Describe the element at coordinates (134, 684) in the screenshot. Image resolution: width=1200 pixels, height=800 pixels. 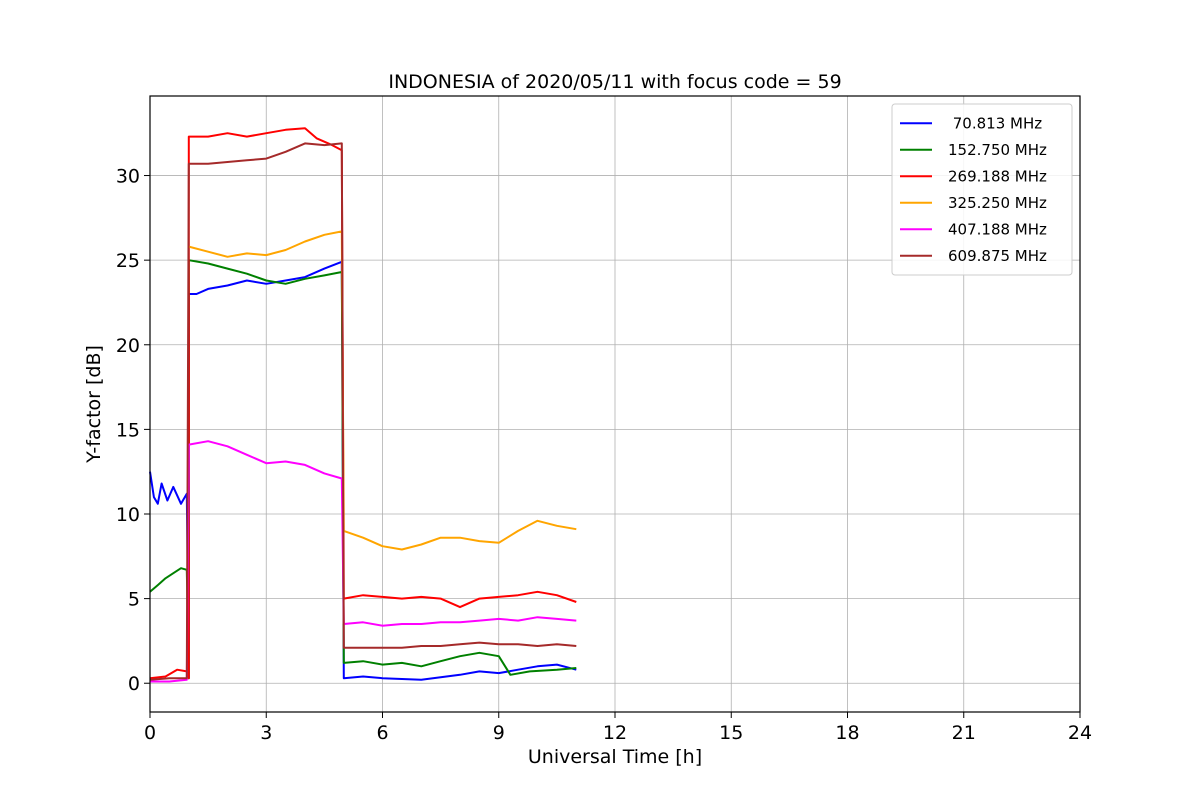
I see `y-tick-label: 0` at that location.